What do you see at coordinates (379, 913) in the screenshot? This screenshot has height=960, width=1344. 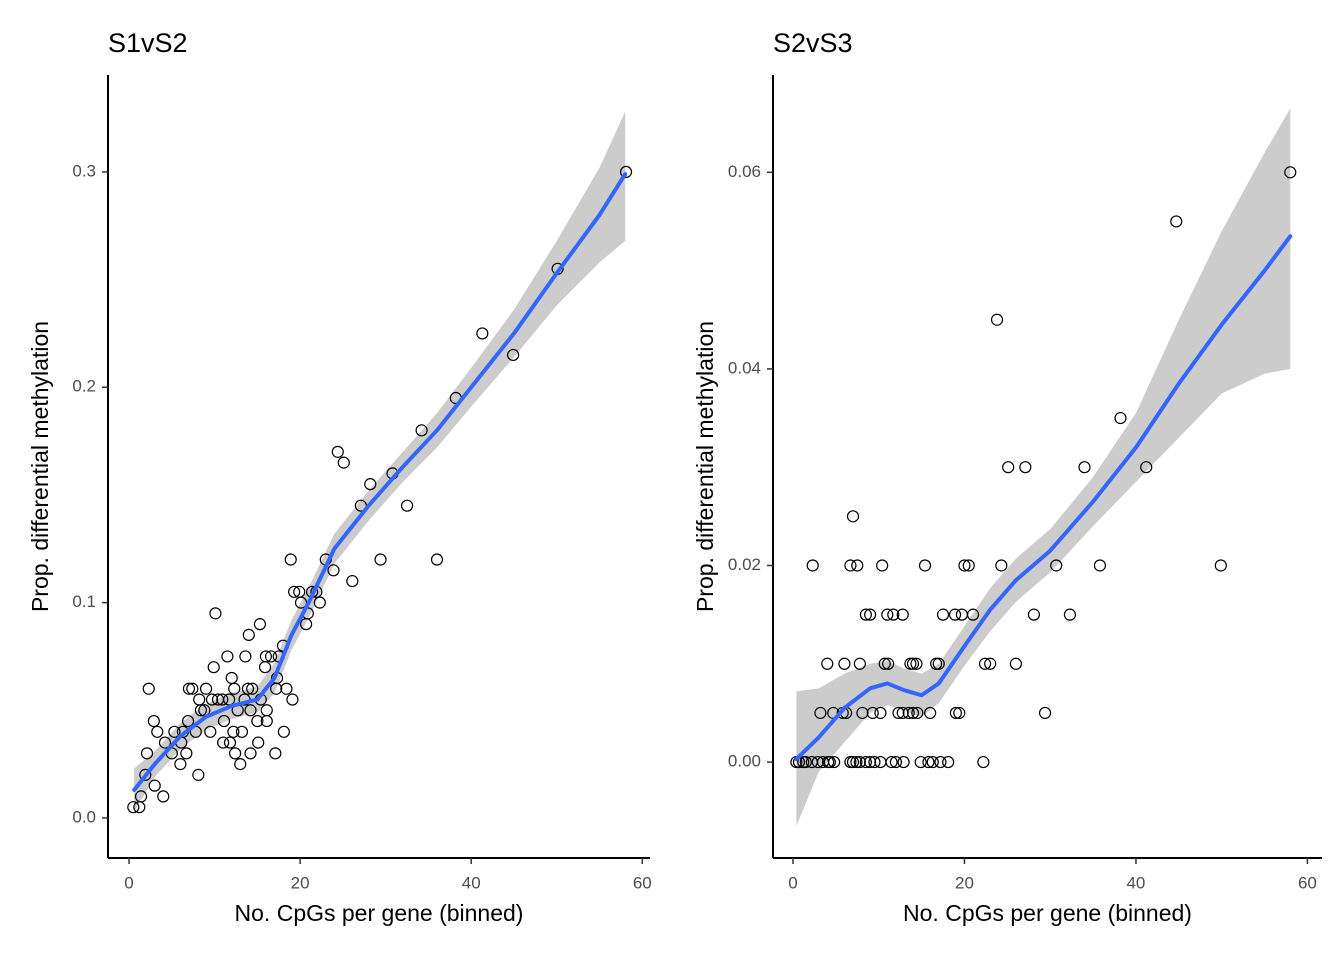 I see `x-axis-label: No. CpGs per gene (binned)` at bounding box center [379, 913].